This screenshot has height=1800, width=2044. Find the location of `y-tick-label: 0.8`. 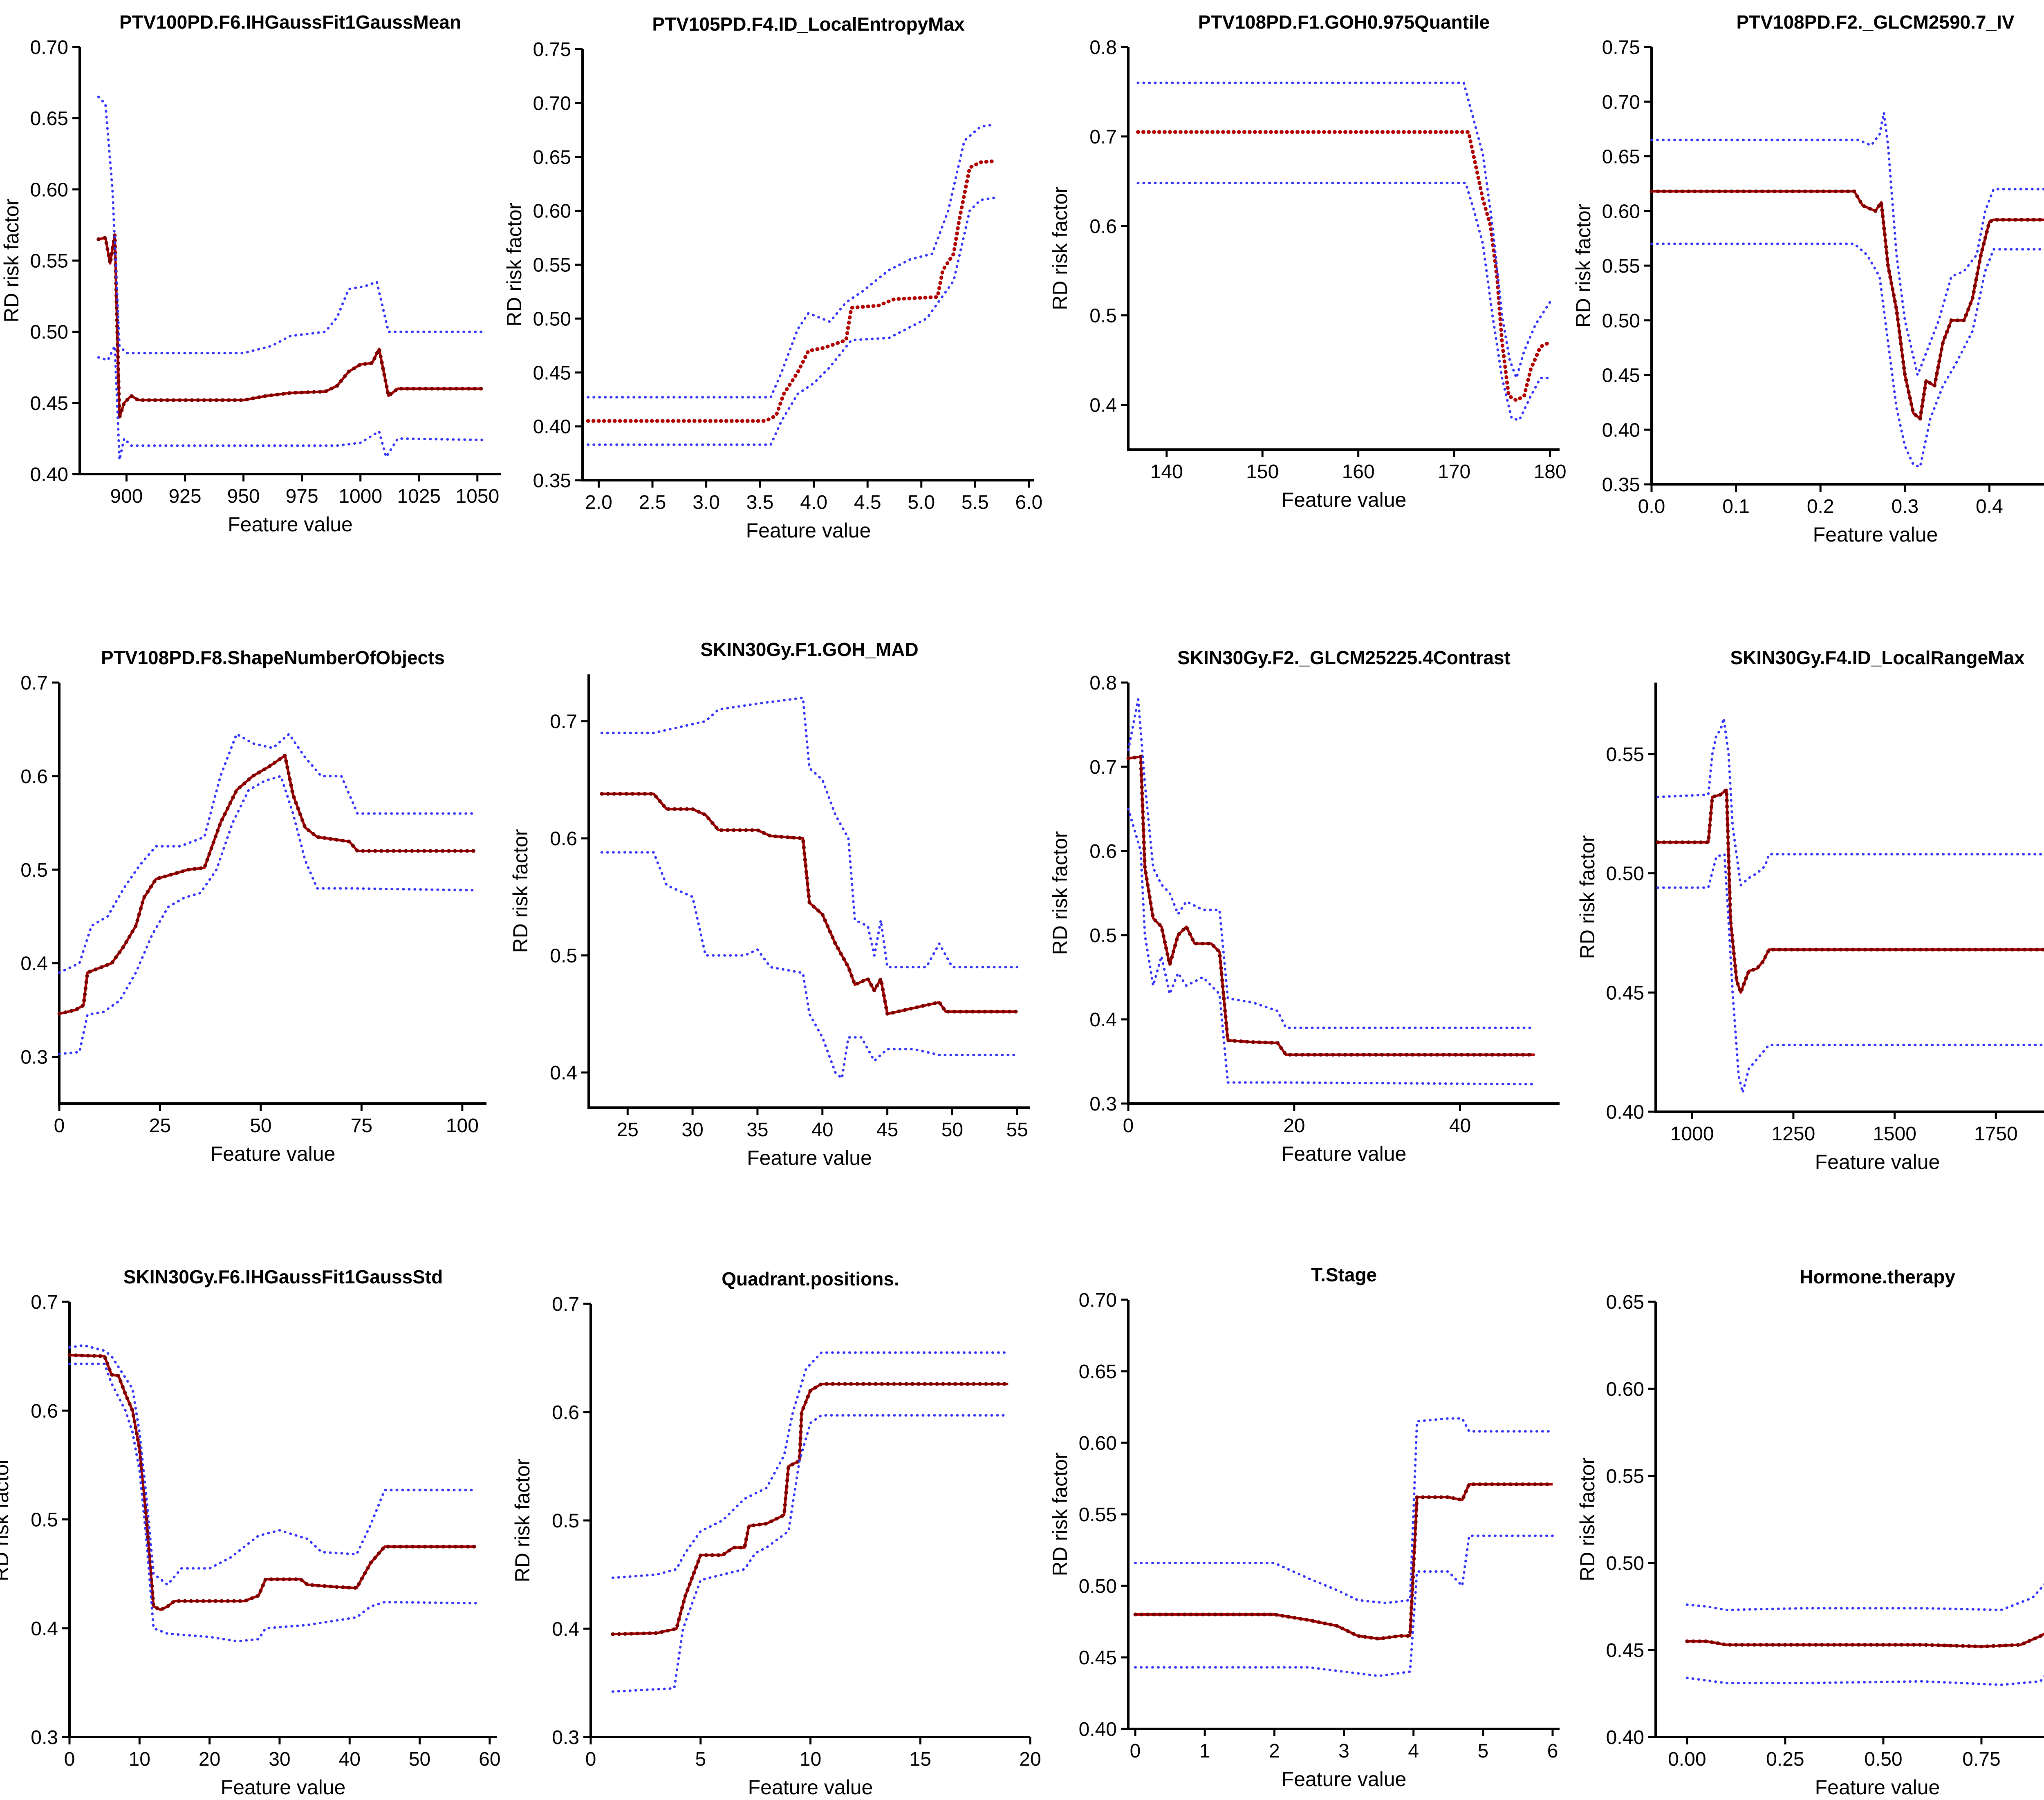

y-tick-label: 0.8 is located at coordinates (1103, 47).